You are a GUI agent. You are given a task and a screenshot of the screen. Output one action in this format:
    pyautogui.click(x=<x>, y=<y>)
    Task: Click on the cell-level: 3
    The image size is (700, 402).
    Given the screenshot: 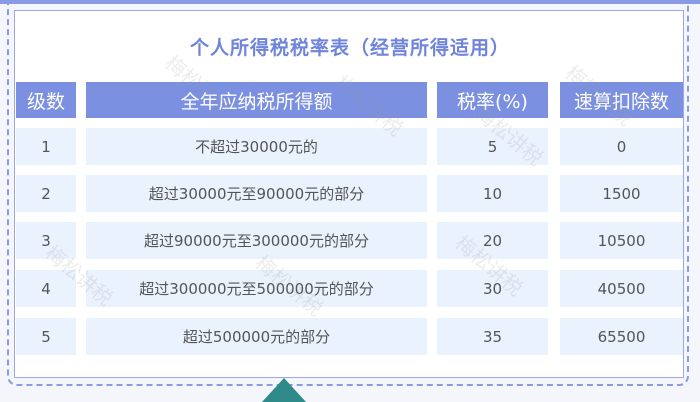 What is the action you would take?
    pyautogui.click(x=46, y=240)
    